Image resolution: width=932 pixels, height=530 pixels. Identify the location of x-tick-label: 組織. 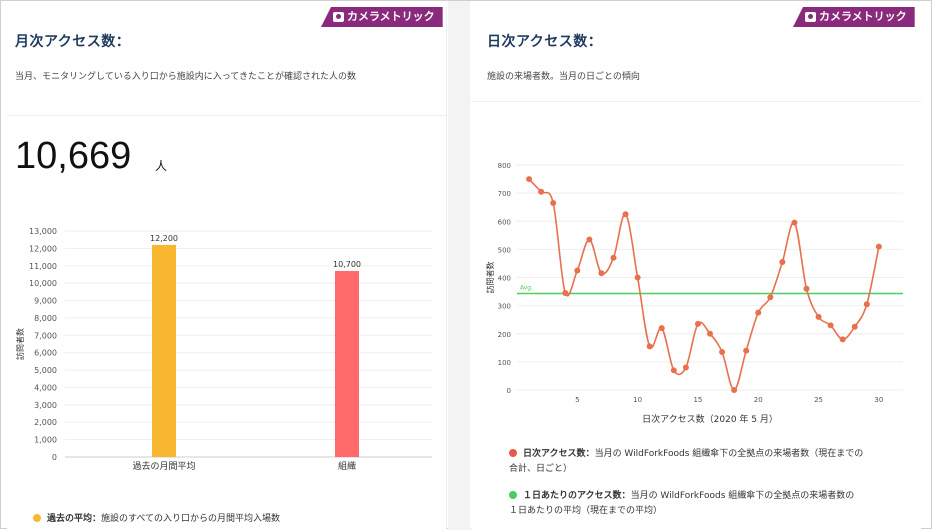
(347, 466).